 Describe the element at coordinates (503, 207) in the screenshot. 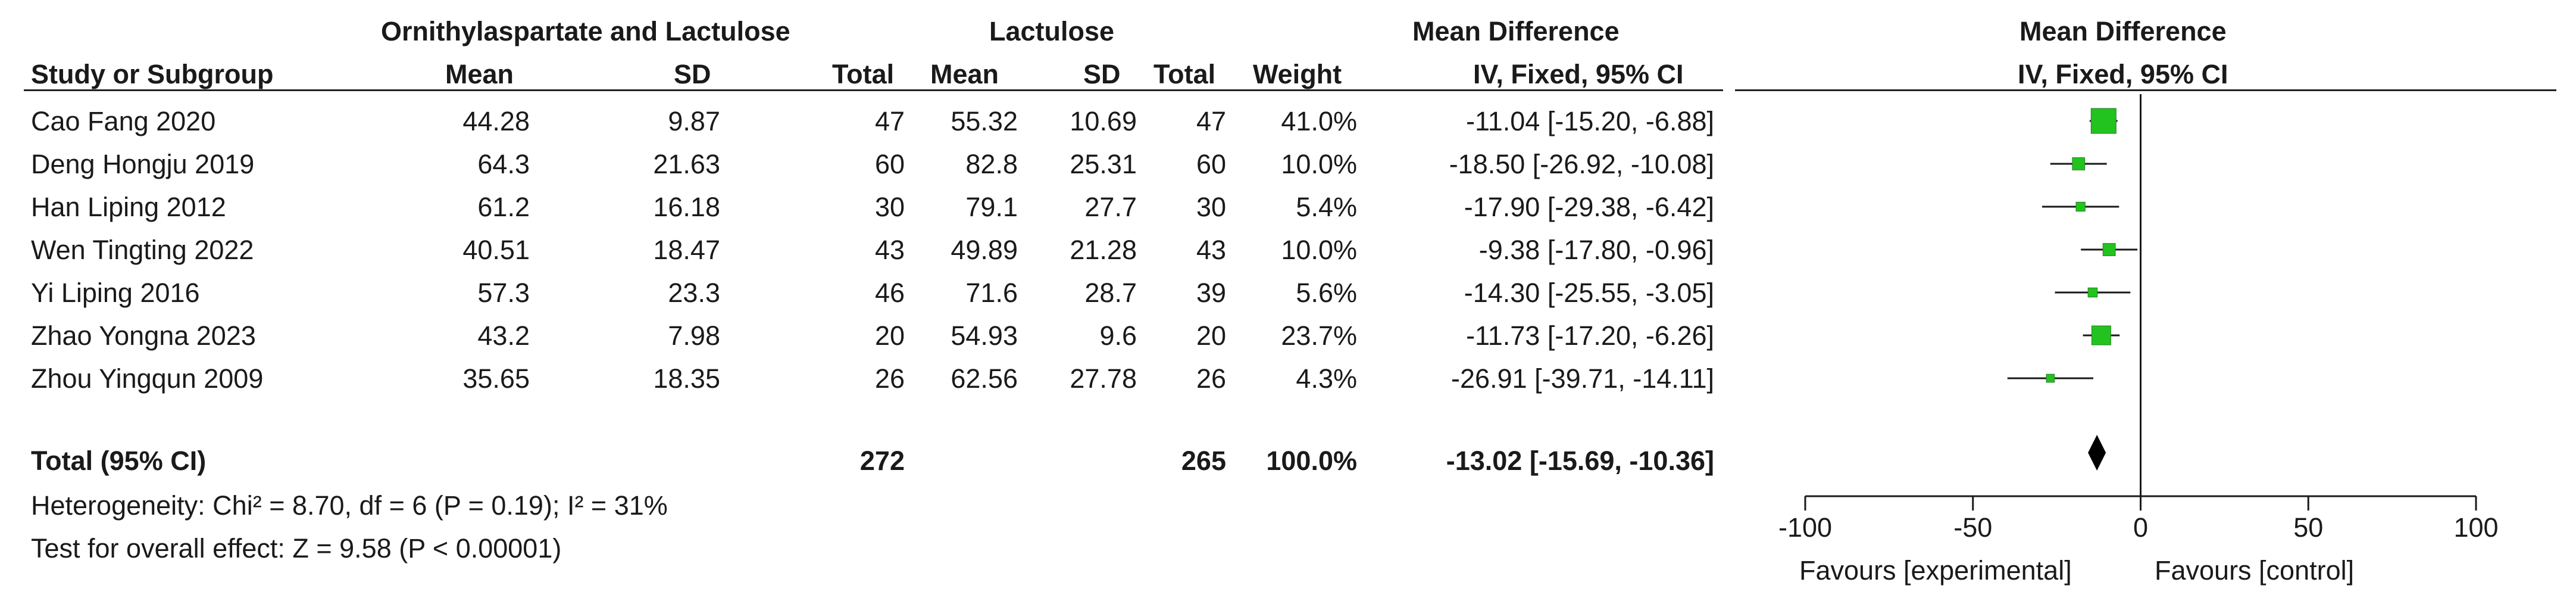

I see `mean1-cell: 61.2` at that location.